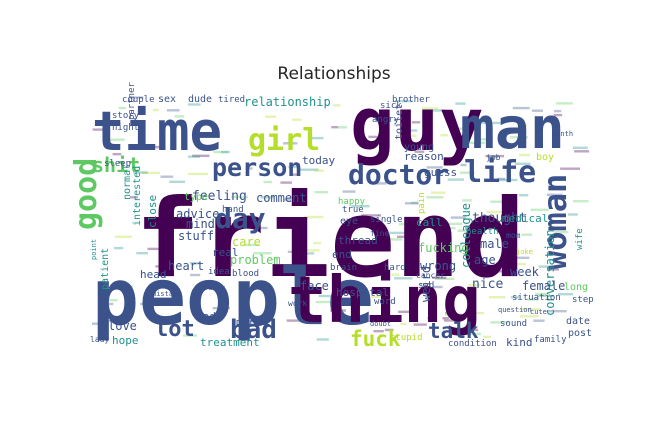 The width and height of the screenshot is (668, 445). What do you see at coordinates (485, 260) in the screenshot?
I see `cloud-word-age: age` at bounding box center [485, 260].